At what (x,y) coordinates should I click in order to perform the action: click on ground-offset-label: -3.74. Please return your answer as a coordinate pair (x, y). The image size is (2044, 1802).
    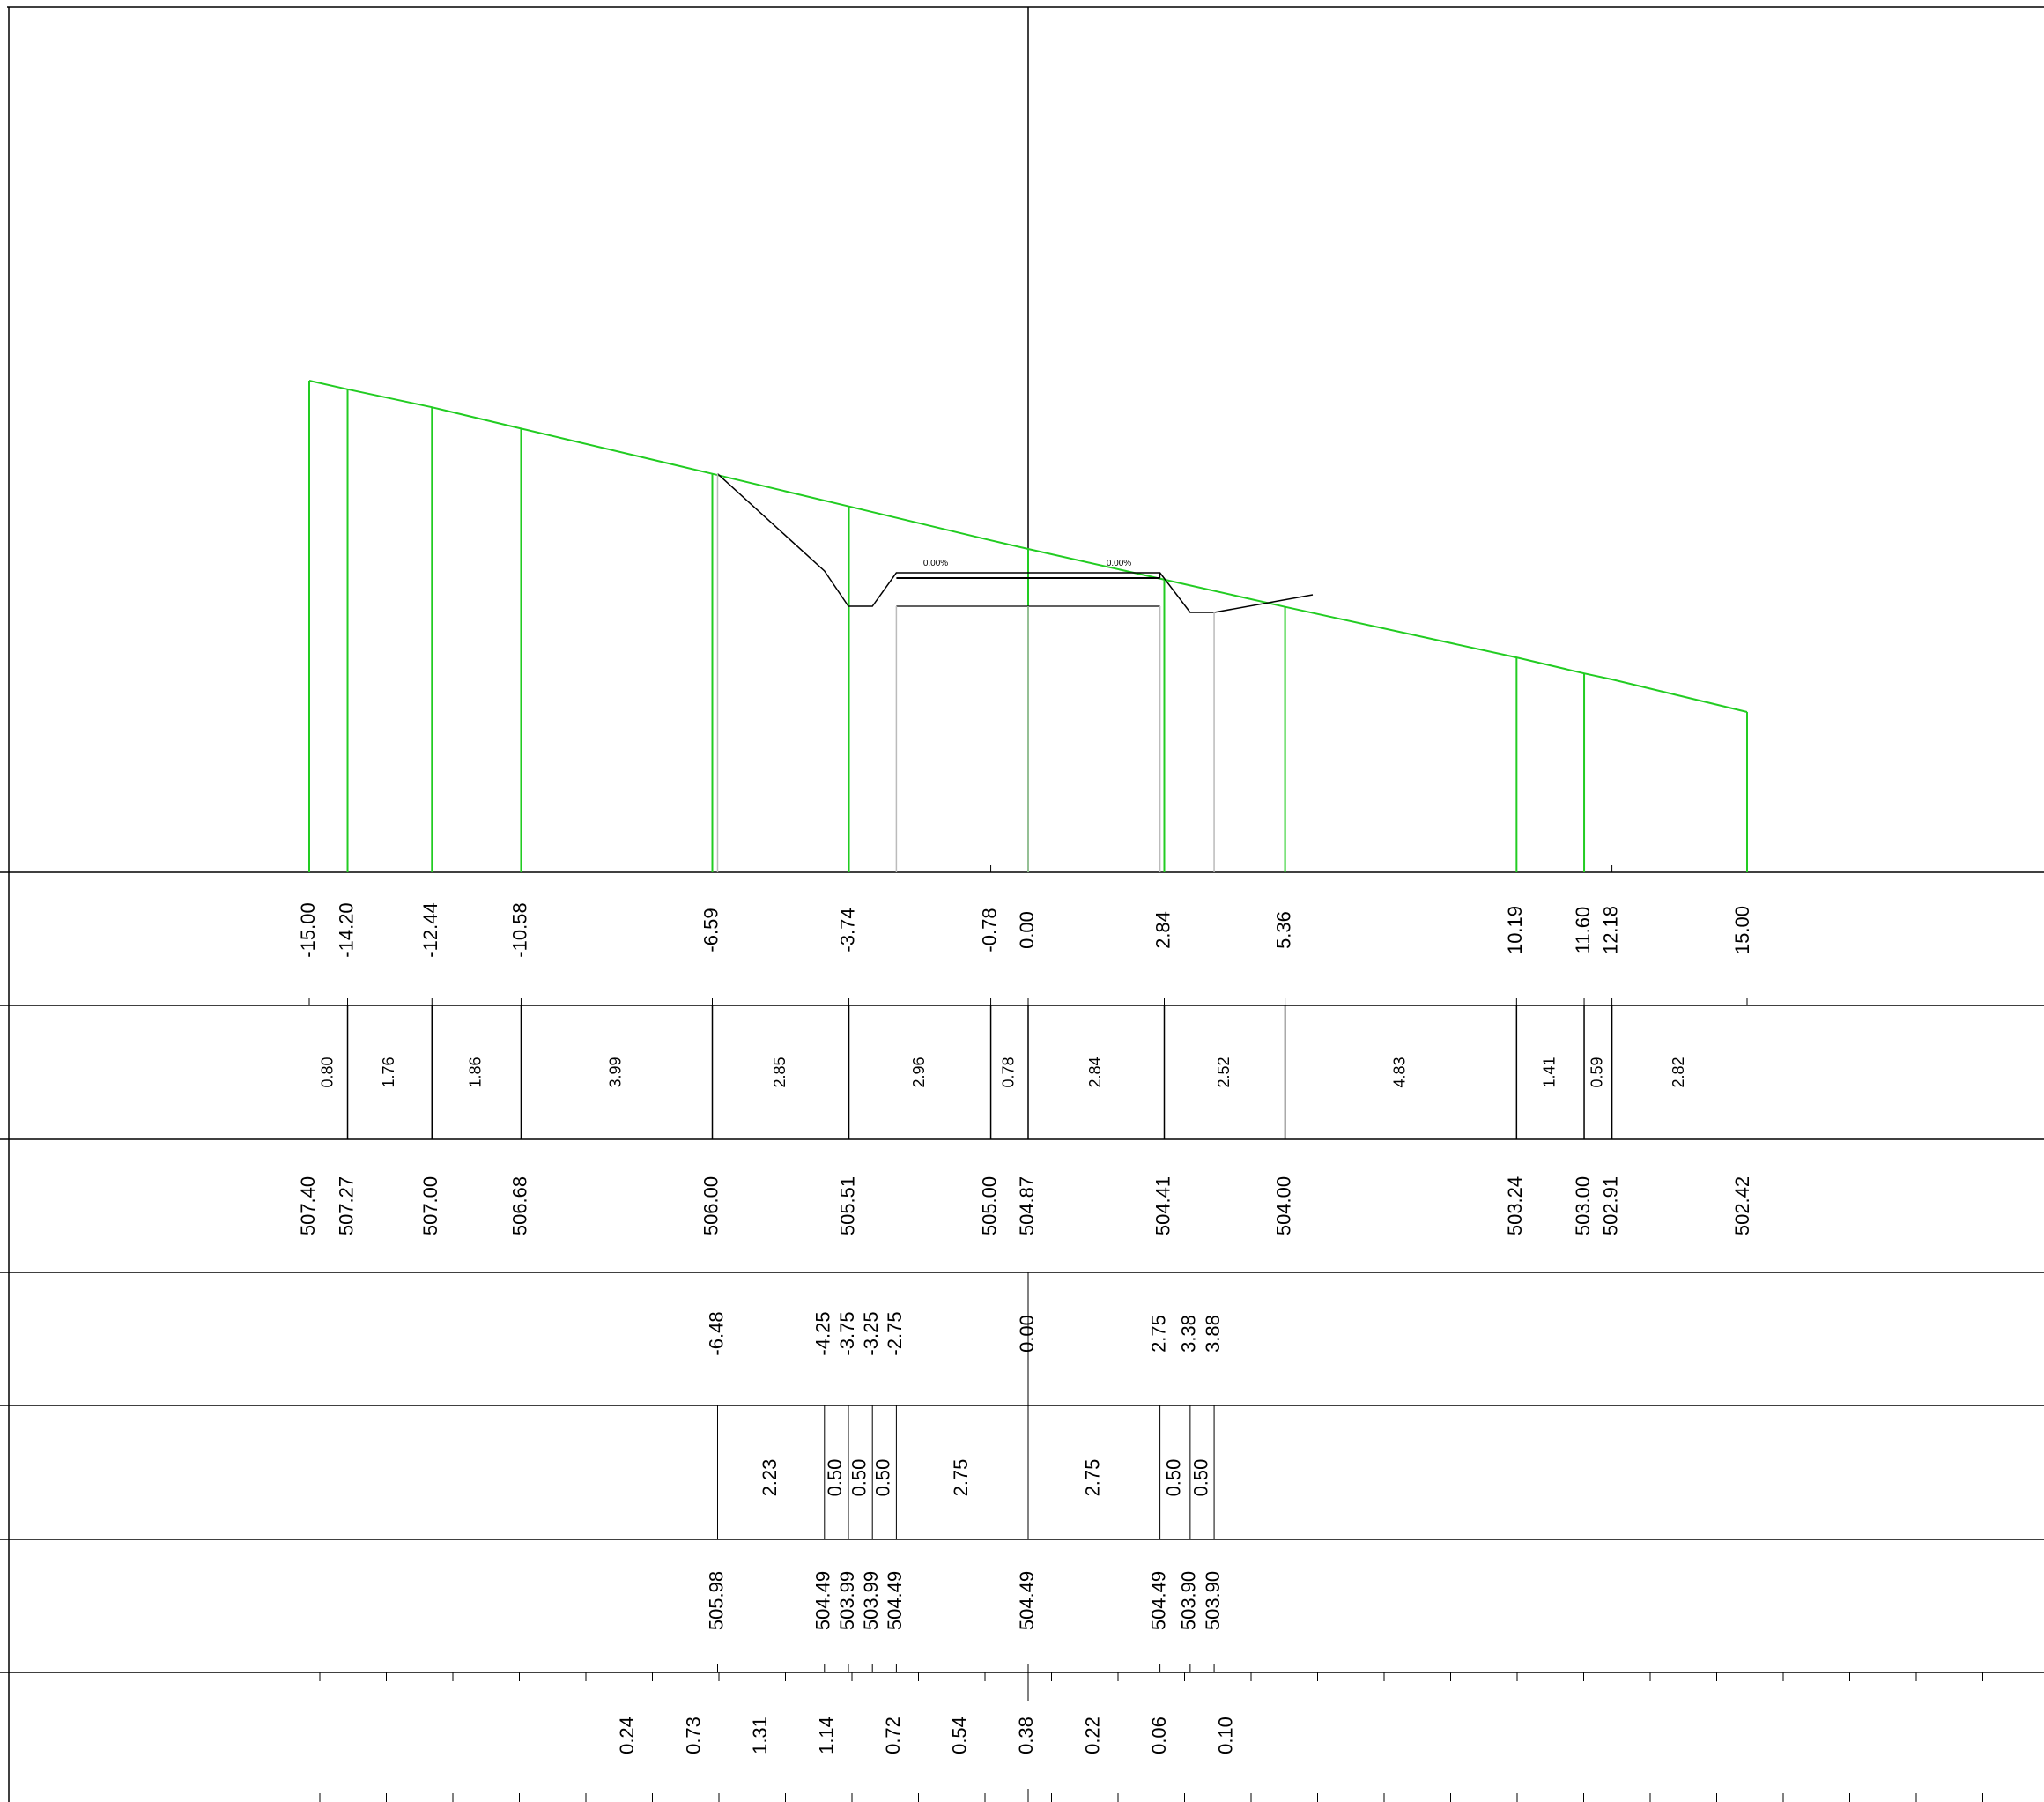
    Looking at the image, I should click on (847, 930).